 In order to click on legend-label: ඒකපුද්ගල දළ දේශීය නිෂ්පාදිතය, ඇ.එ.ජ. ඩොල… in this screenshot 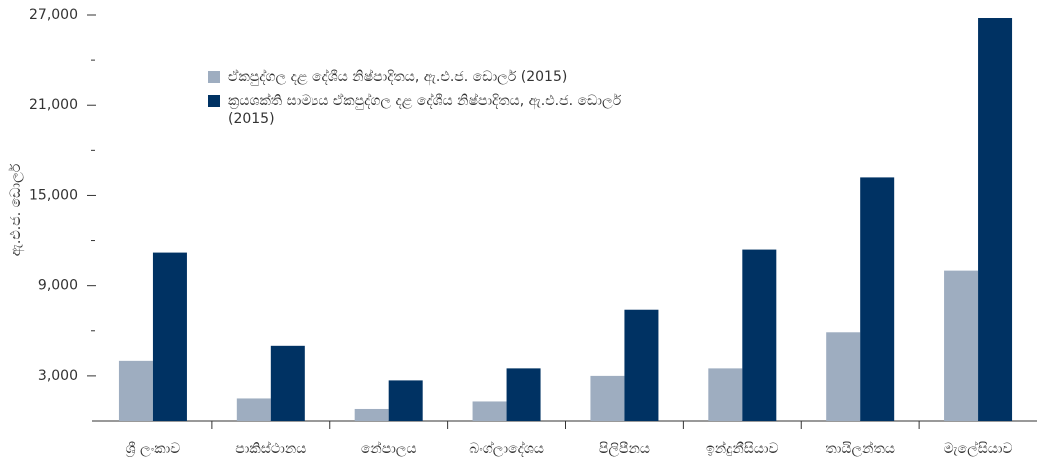, I will do `click(398, 77)`.